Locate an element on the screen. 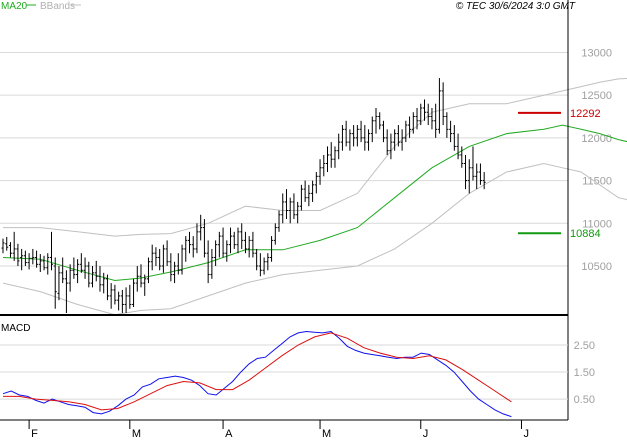 The image size is (627, 445). price-levels: 12292 10884 is located at coordinates (559, 174).